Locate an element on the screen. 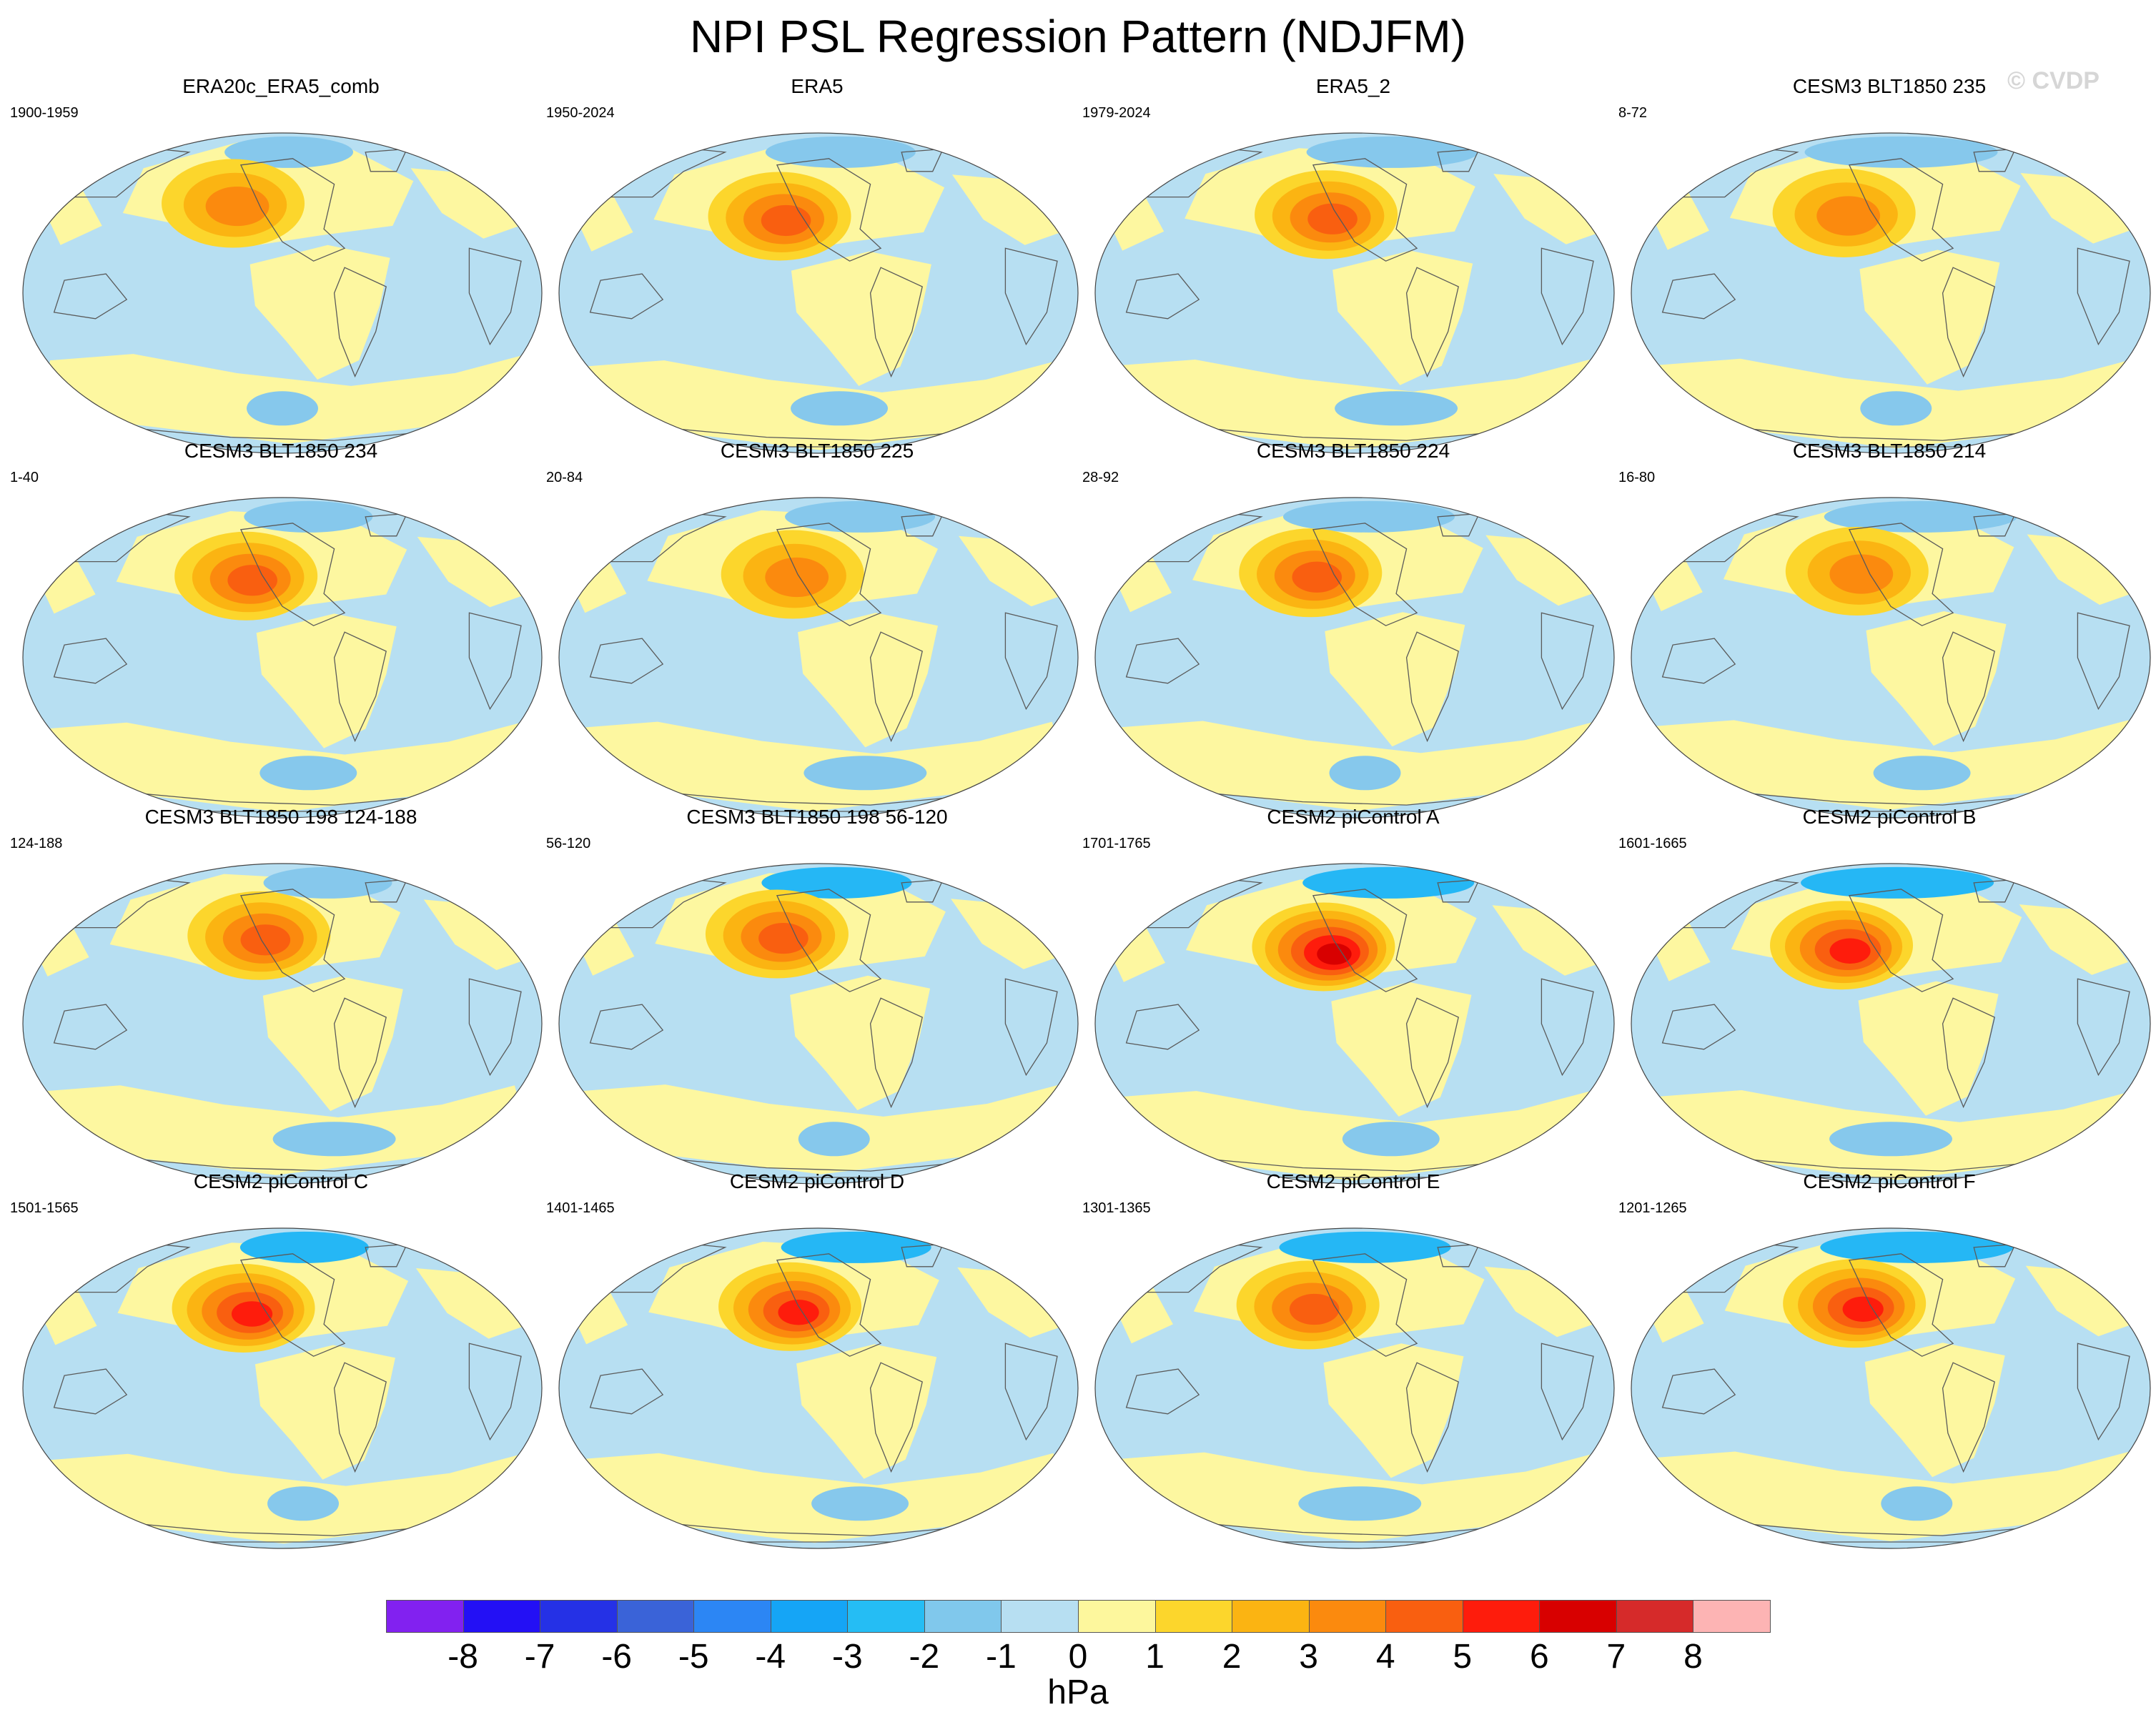  panel-title: ERA5 is located at coordinates (817, 86).